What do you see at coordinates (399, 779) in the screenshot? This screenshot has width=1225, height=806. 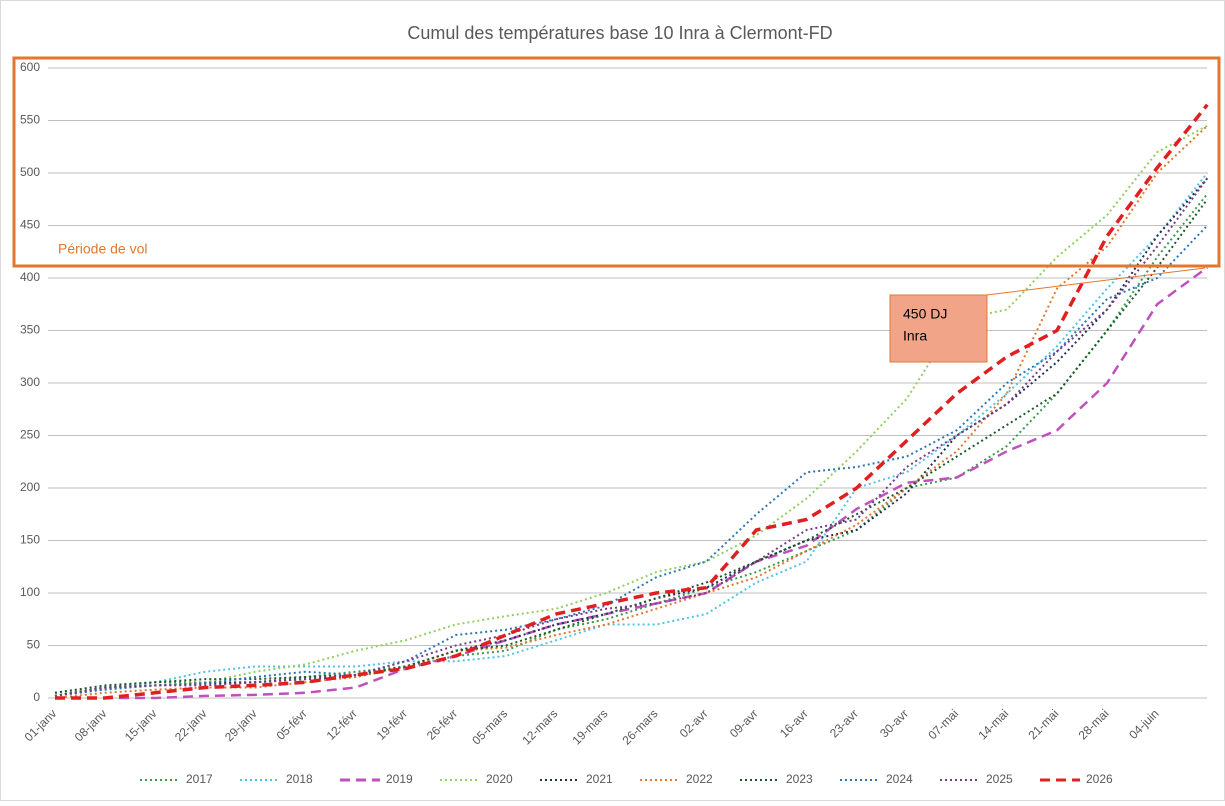 I see `legend-label: 2019` at bounding box center [399, 779].